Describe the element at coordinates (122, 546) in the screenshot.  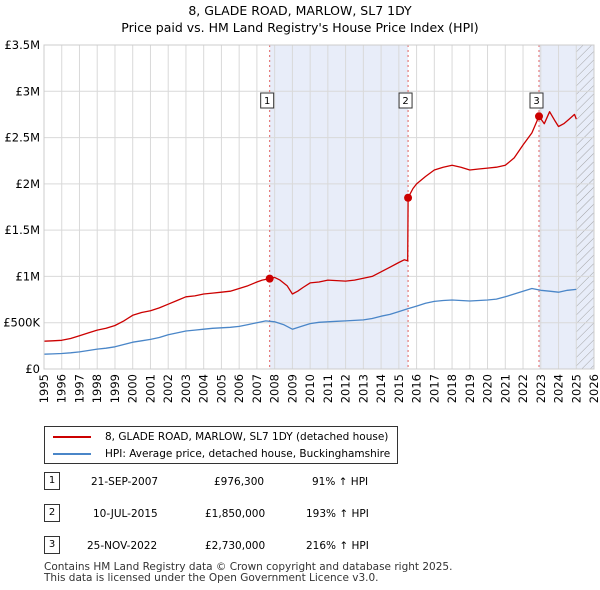
I see `transaction-date: 25-NOV-2022` at that location.